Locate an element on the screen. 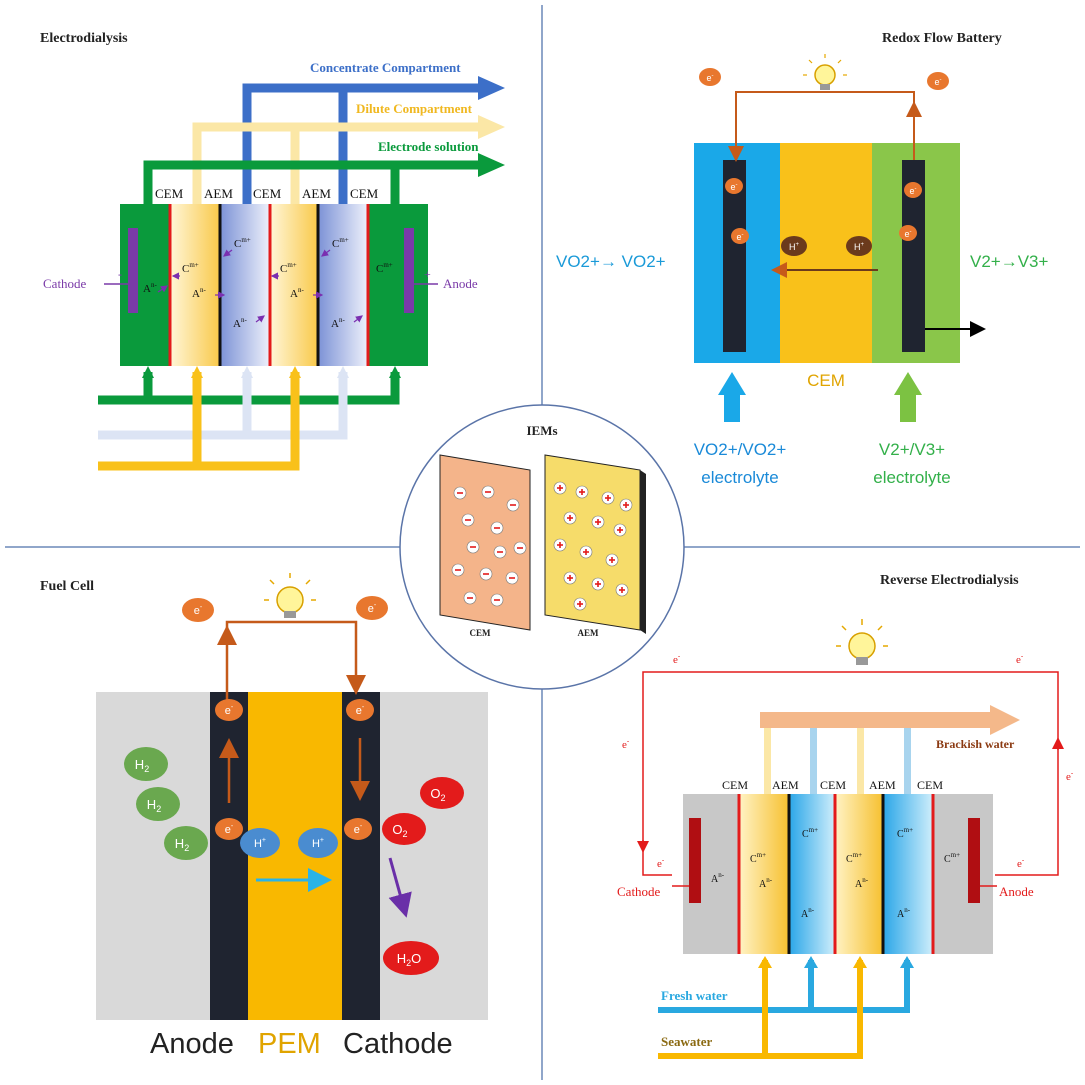  red-anode-electrode is located at coordinates (974, 860).